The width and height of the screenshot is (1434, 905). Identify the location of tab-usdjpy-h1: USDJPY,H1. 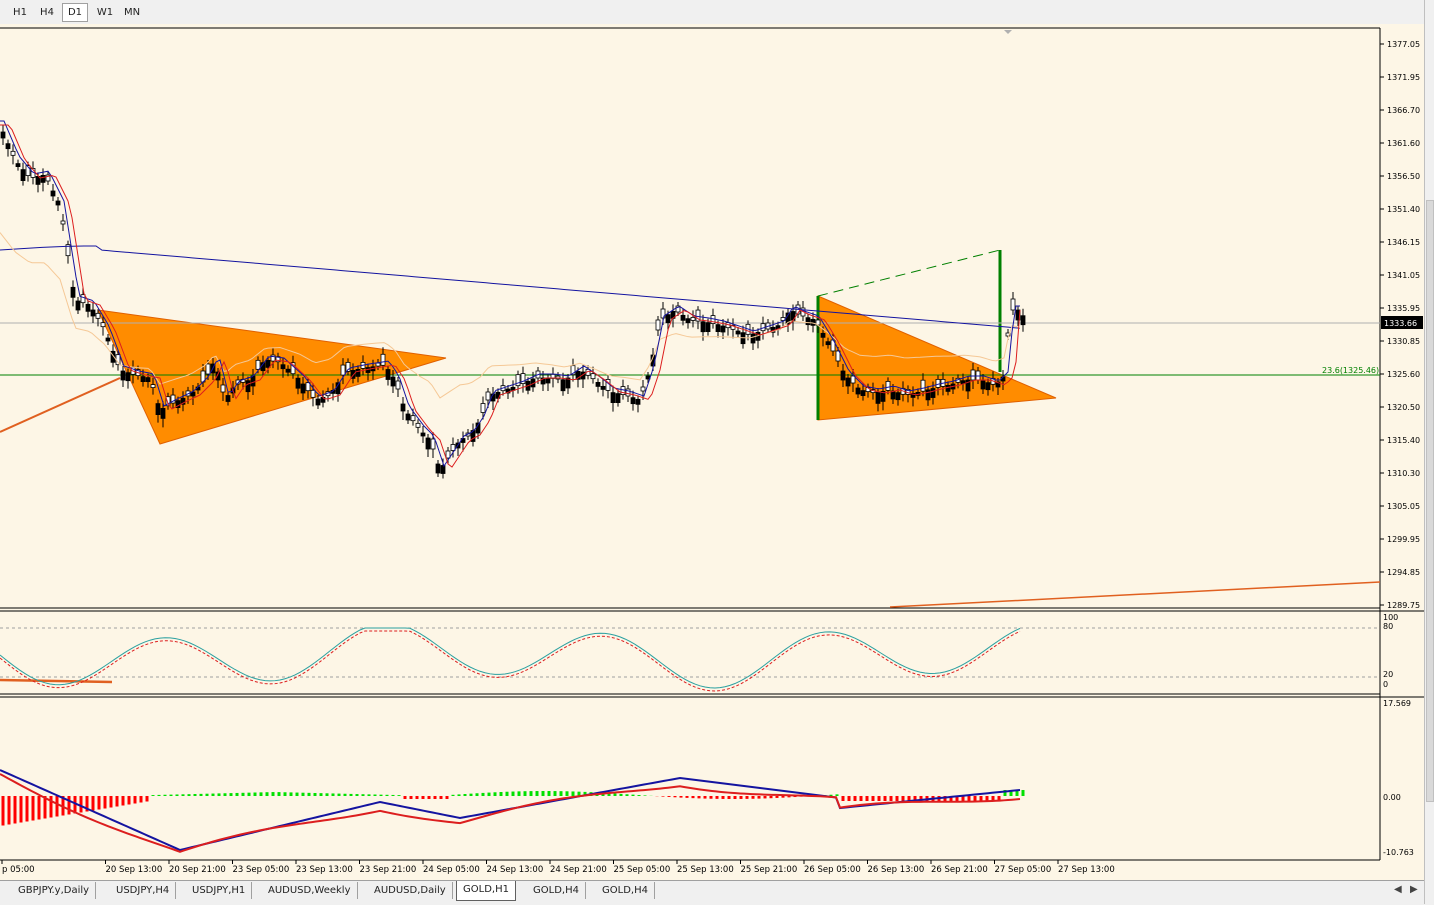
(219, 890).